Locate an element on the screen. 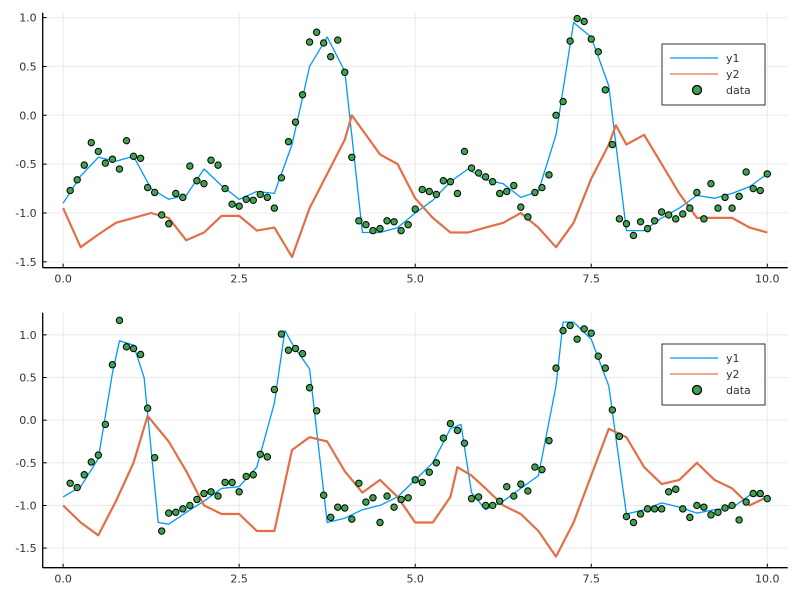 This screenshot has height=604, width=800. x-tick-label: 0.0 is located at coordinates (63, 579).